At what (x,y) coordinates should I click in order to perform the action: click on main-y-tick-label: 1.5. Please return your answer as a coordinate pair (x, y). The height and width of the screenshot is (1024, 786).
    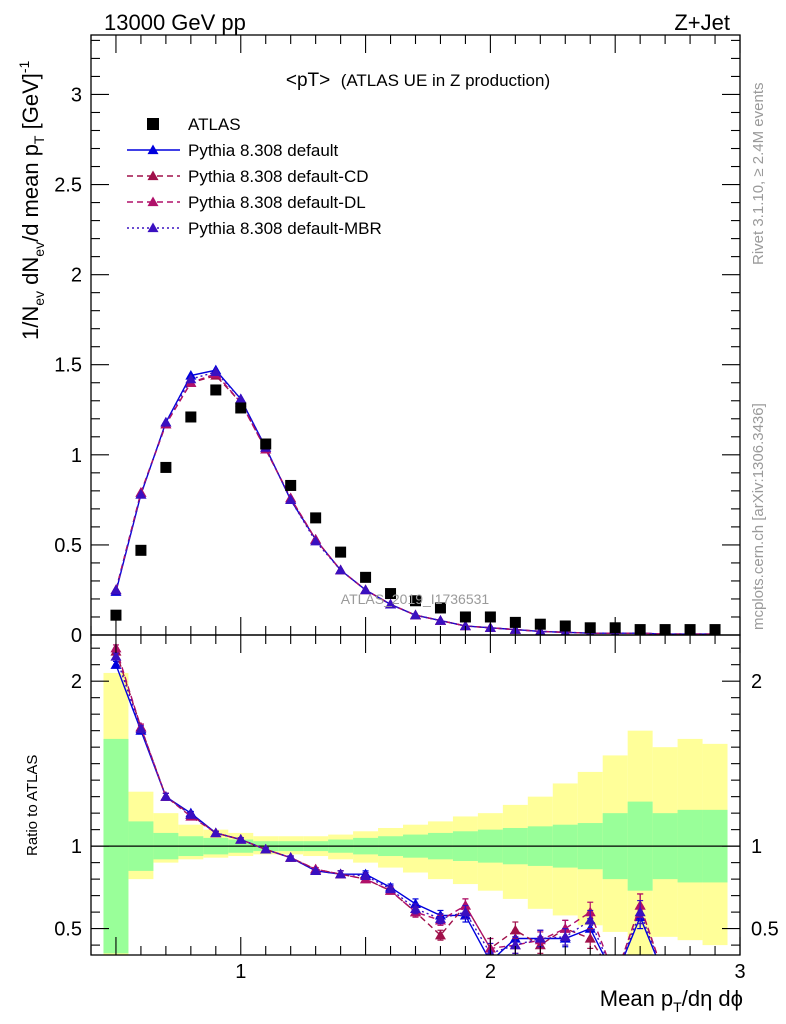
    Looking at the image, I should click on (68, 366).